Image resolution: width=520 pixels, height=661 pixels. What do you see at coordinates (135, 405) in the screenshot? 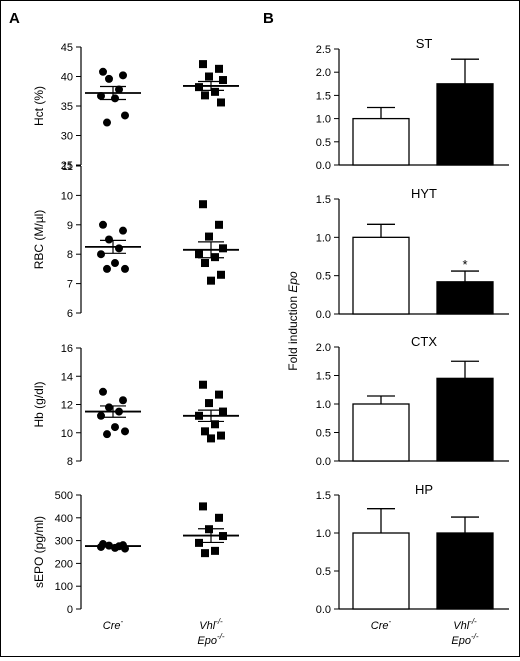
I see `dotplot-3: 8 10 12 14 16 Hb (g/dl)` at bounding box center [135, 405].